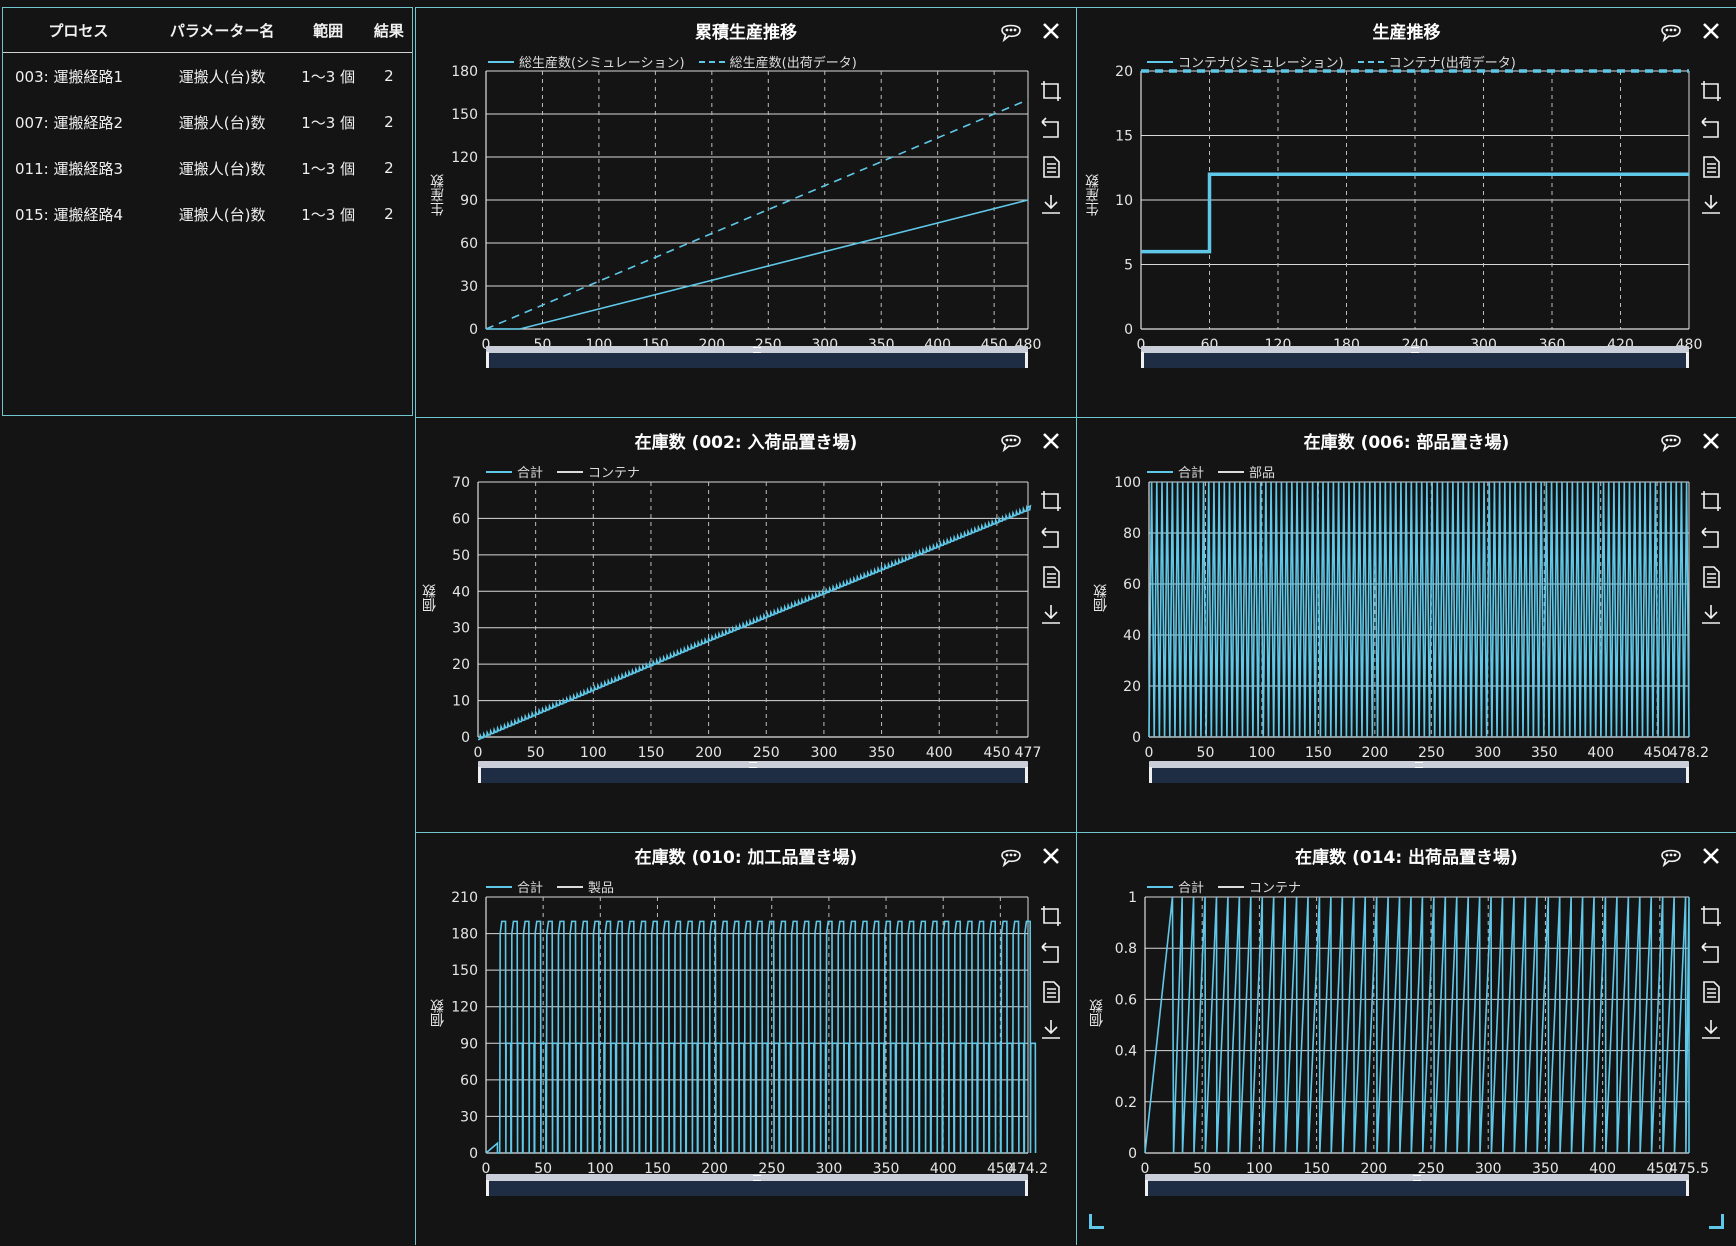  I want to click on header-result: 結果, so click(388, 30).